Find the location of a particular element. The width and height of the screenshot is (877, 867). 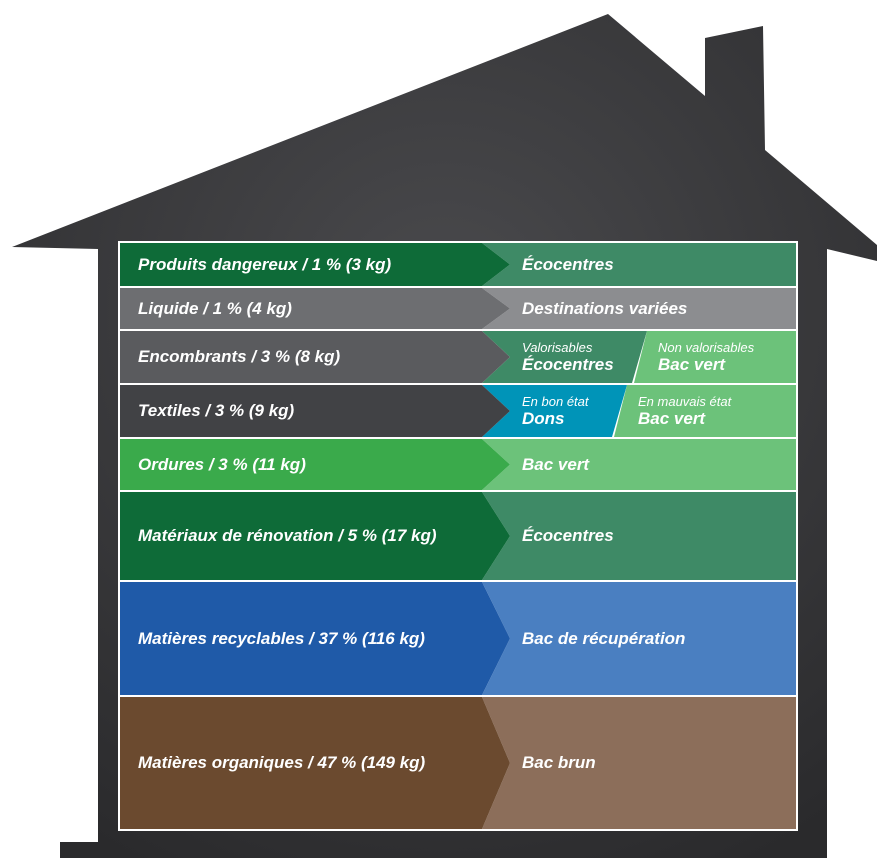

category-label-dangerous: Produits dangereux / 1 % (3 kg) is located at coordinates (315, 264).